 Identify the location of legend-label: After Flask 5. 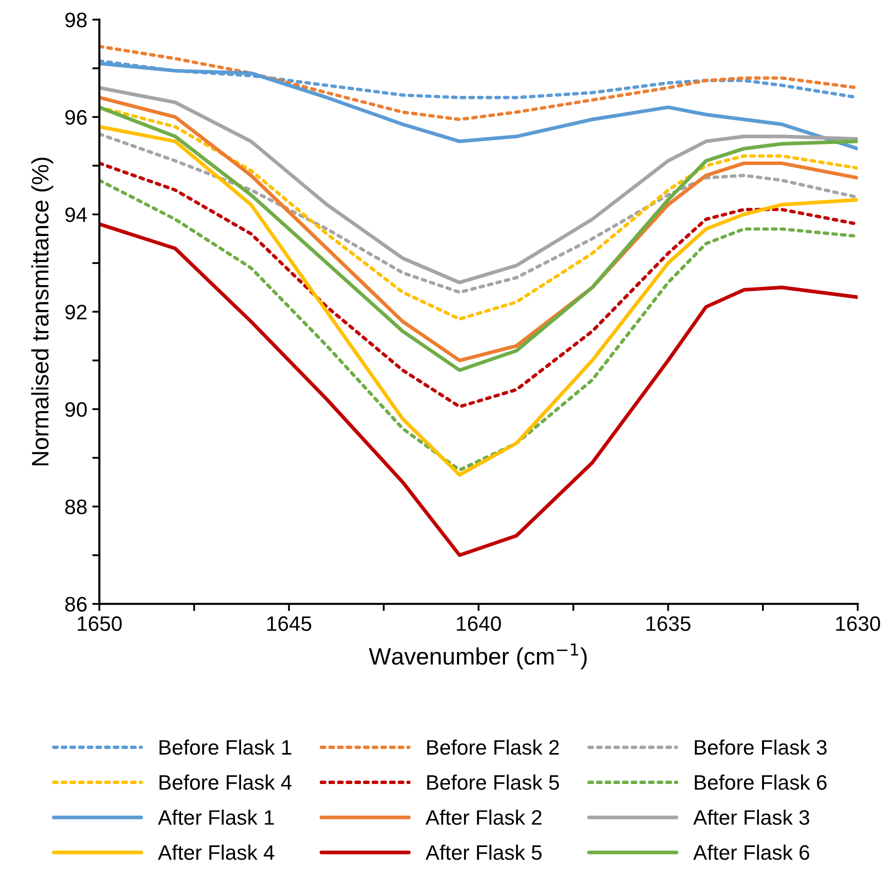
(484, 852).